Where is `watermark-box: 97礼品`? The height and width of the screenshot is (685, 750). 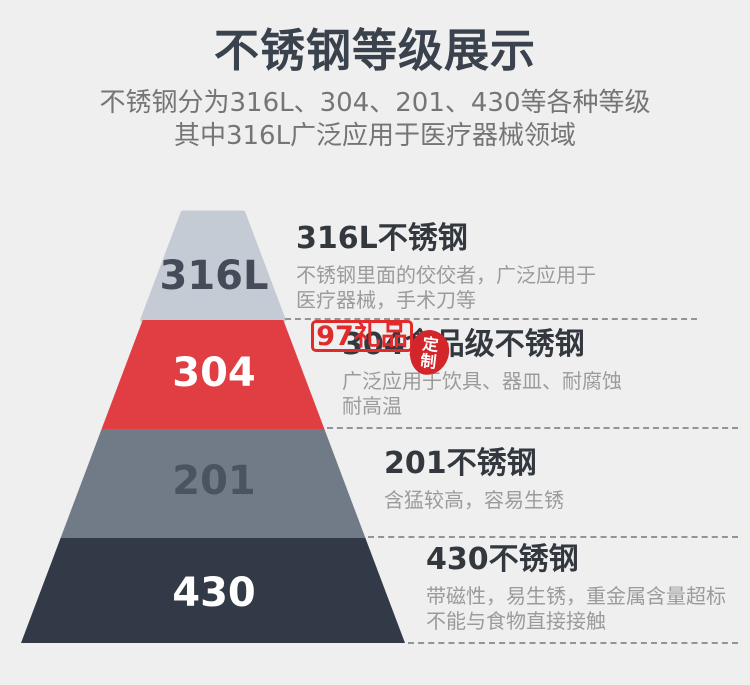 watermark-box: 97礼品 is located at coordinates (362, 336).